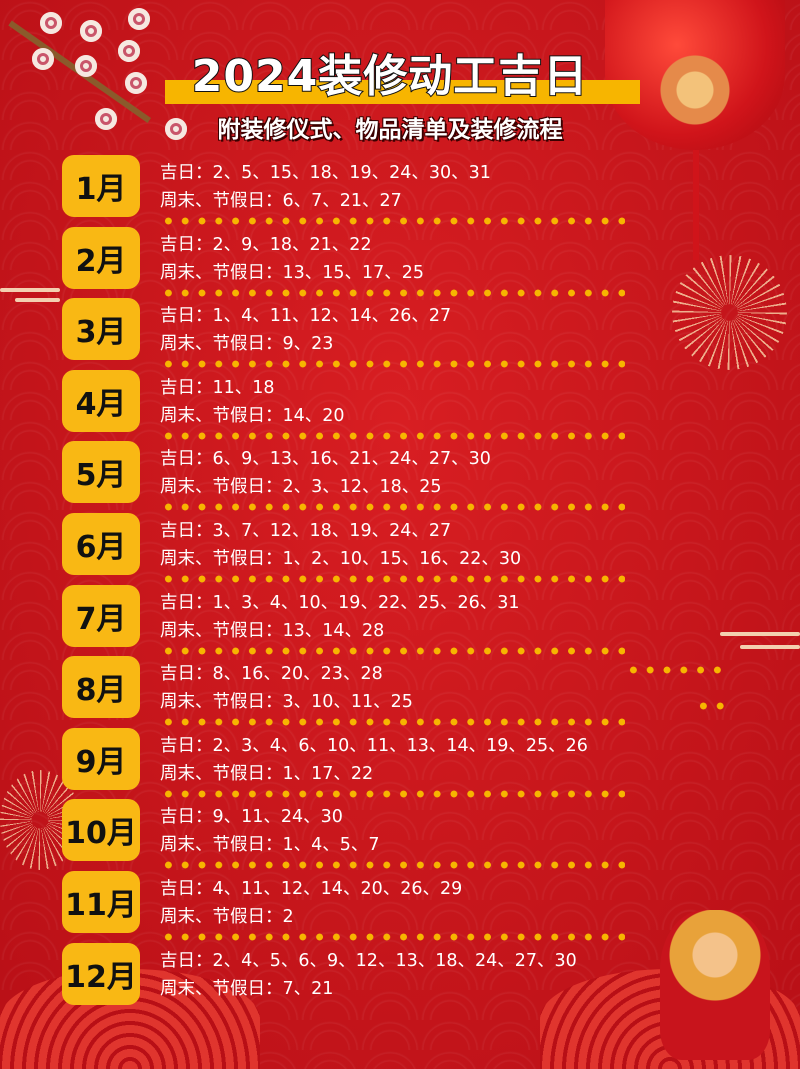 The width and height of the screenshot is (800, 1069). Describe the element at coordinates (715, 985) in the screenshot. I see `child-riding-dragon-icon` at that location.